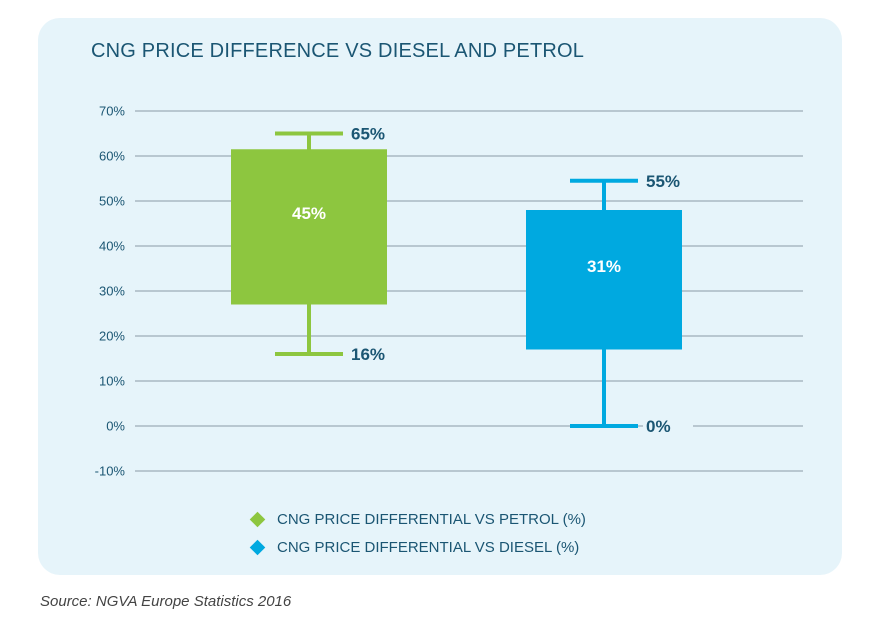 Image resolution: width=885 pixels, height=622 pixels. Describe the element at coordinates (112, 156) in the screenshot. I see `y-tick-label: 60%` at that location.